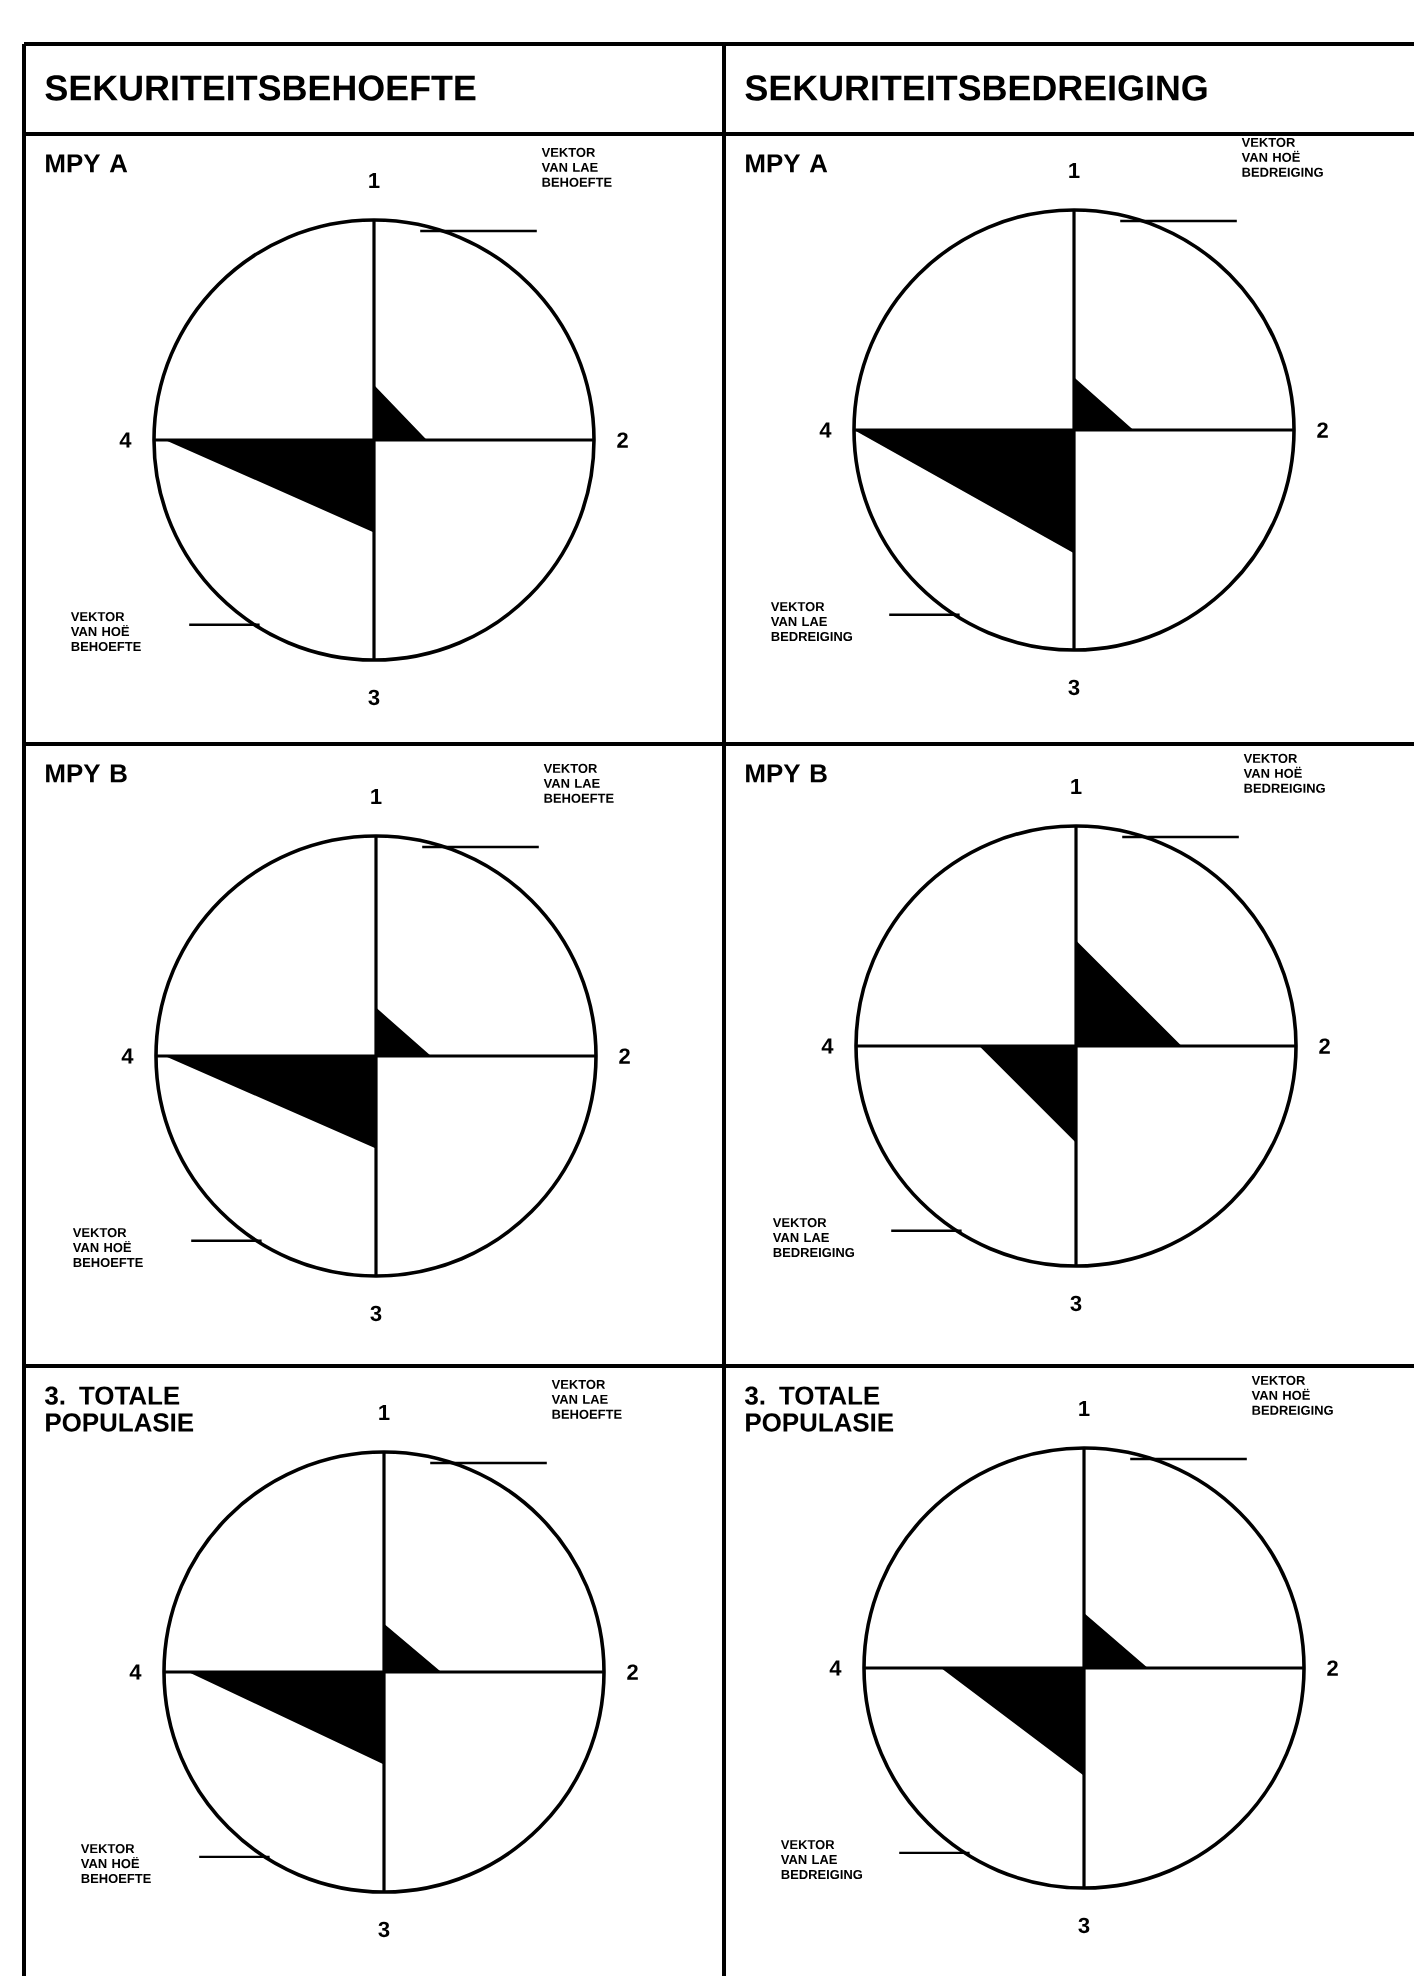  Describe the element at coordinates (976, 88) in the screenshot. I see `chart-title: SEKURITEITSBEDREIGING` at that location.